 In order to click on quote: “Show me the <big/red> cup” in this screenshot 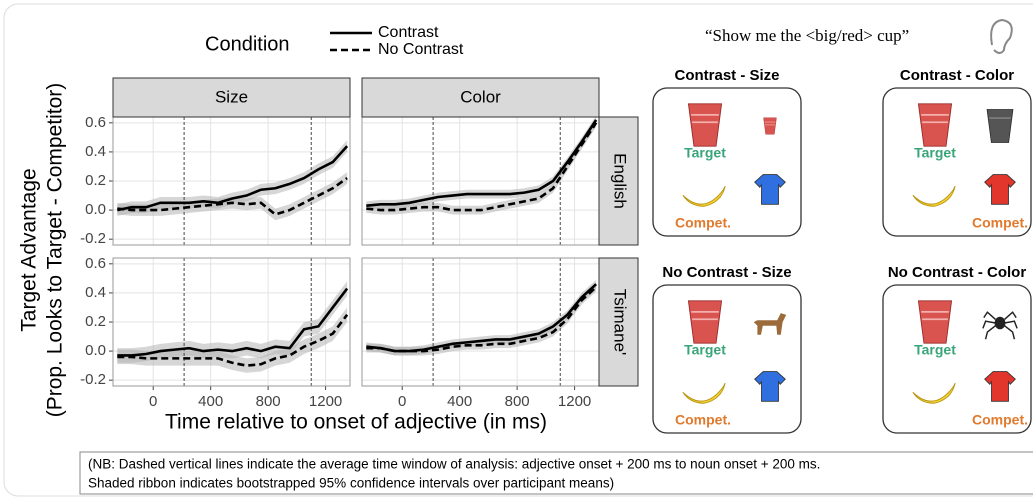, I will do `click(807, 35)`.